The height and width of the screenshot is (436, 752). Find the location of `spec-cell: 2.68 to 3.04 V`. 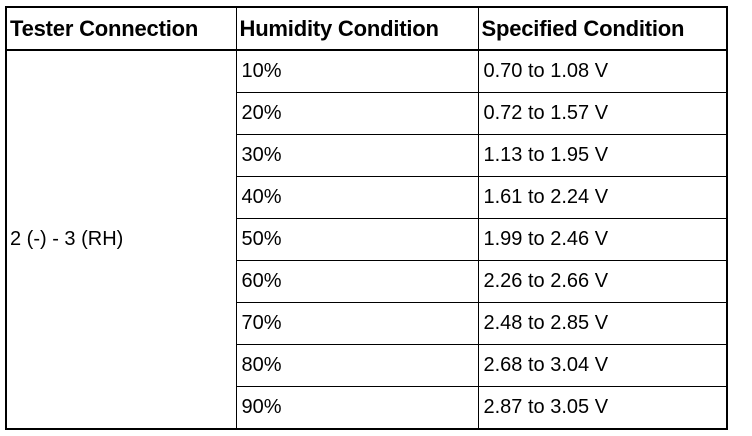

spec-cell: 2.68 to 3.04 V is located at coordinates (602, 365).